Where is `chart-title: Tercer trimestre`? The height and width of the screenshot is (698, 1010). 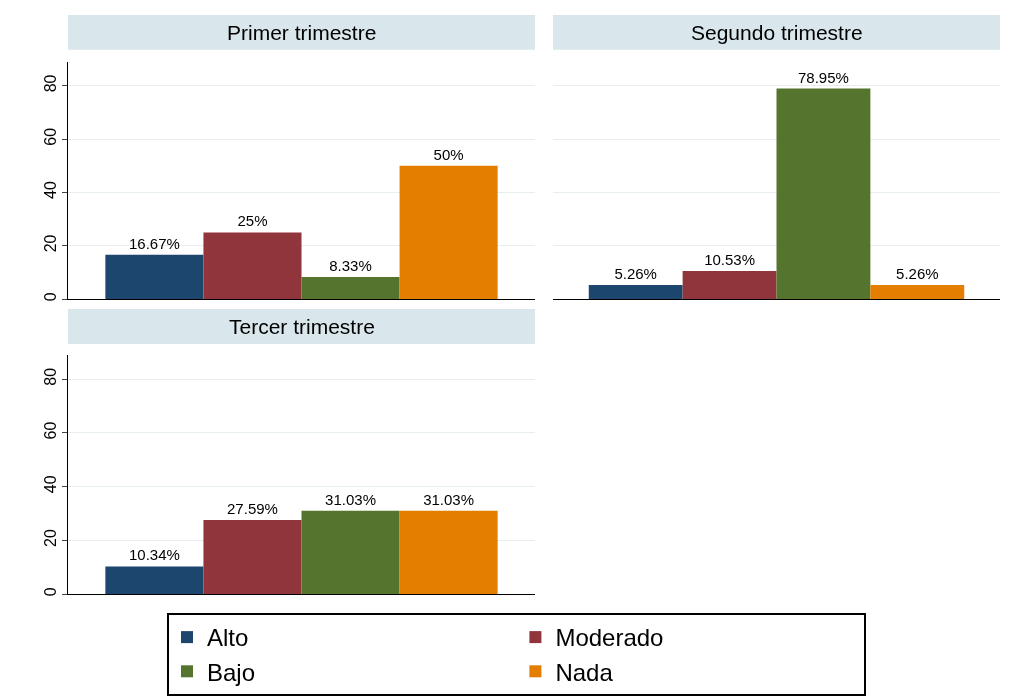 chart-title: Tercer trimestre is located at coordinates (302, 326).